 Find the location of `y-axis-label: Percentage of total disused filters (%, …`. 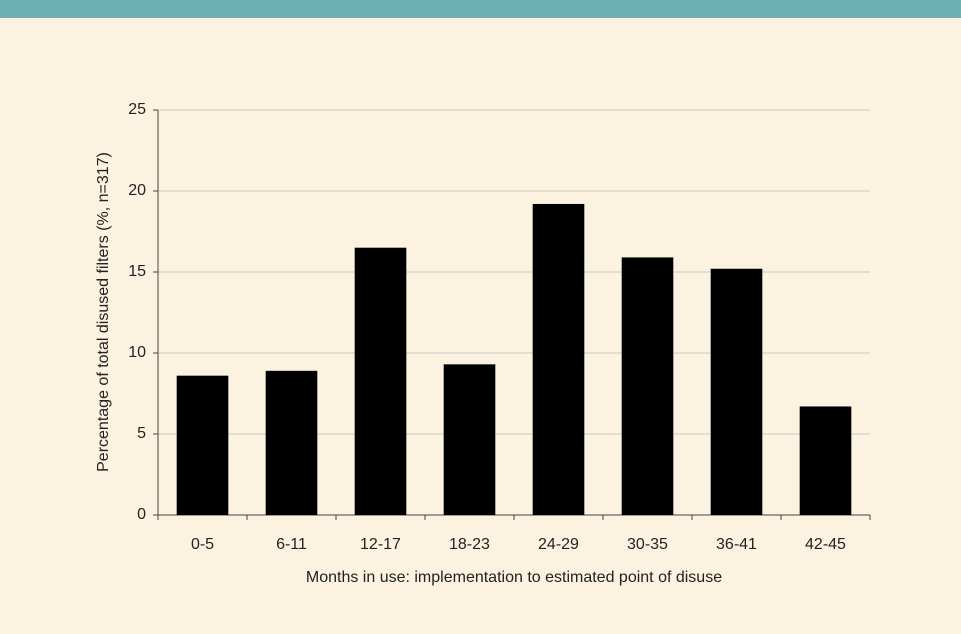

y-axis-label: Percentage of total disused filters (%, … is located at coordinates (103, 312).